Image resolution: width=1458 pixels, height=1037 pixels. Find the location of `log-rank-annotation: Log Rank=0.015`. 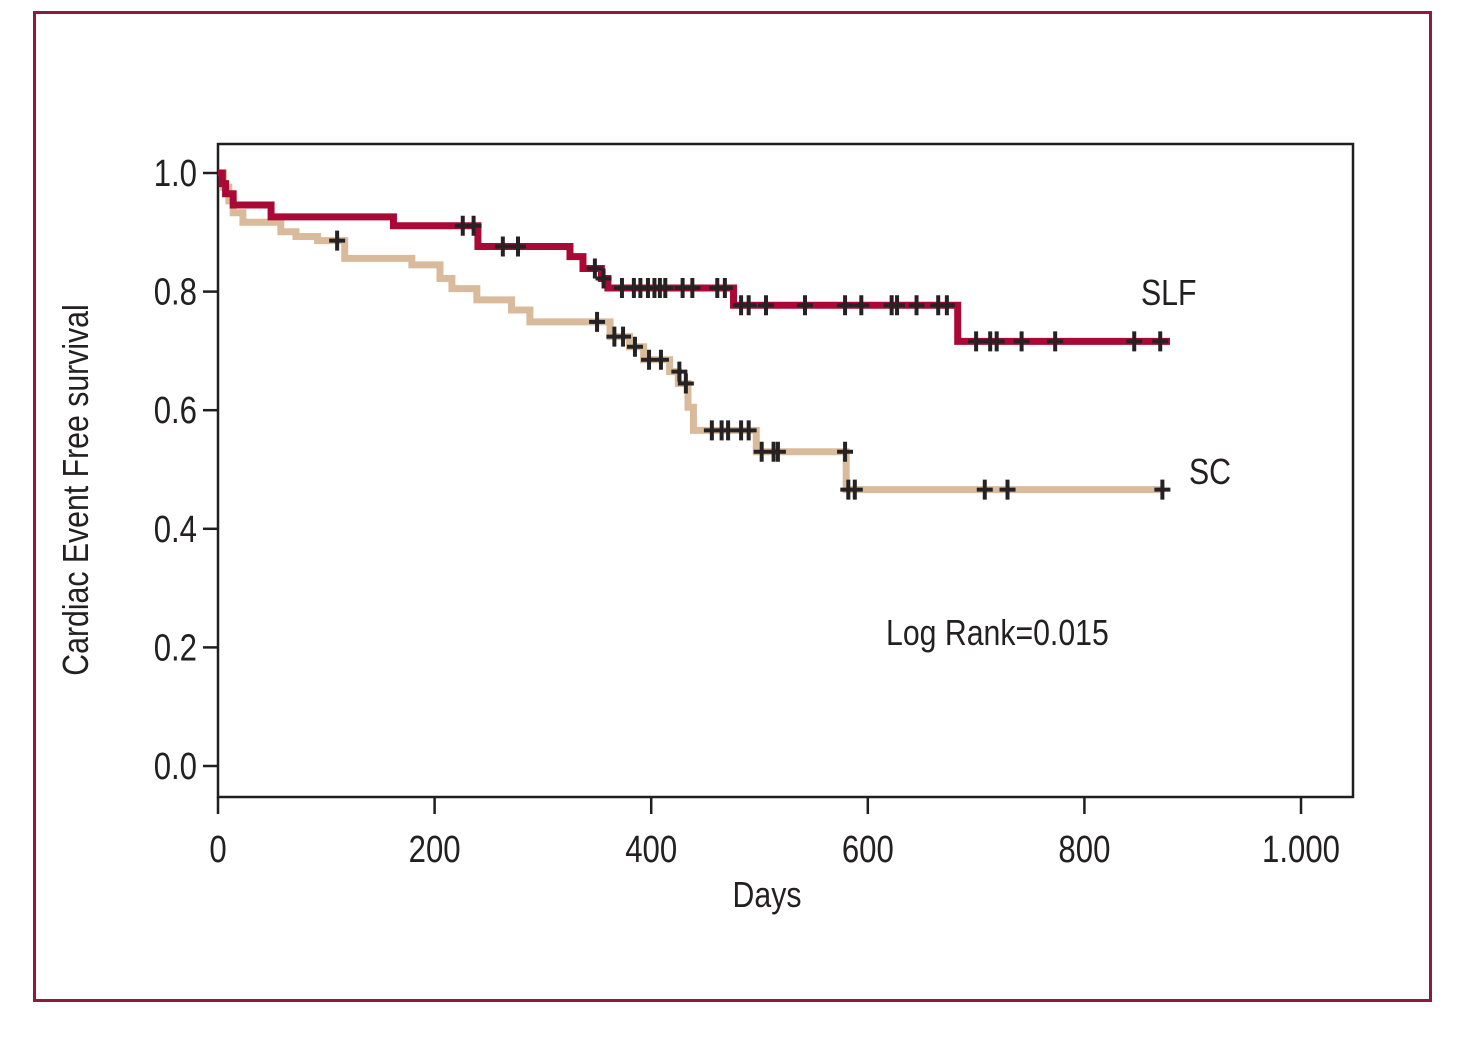

log-rank-annotation: Log Rank=0.015 is located at coordinates (997, 632).